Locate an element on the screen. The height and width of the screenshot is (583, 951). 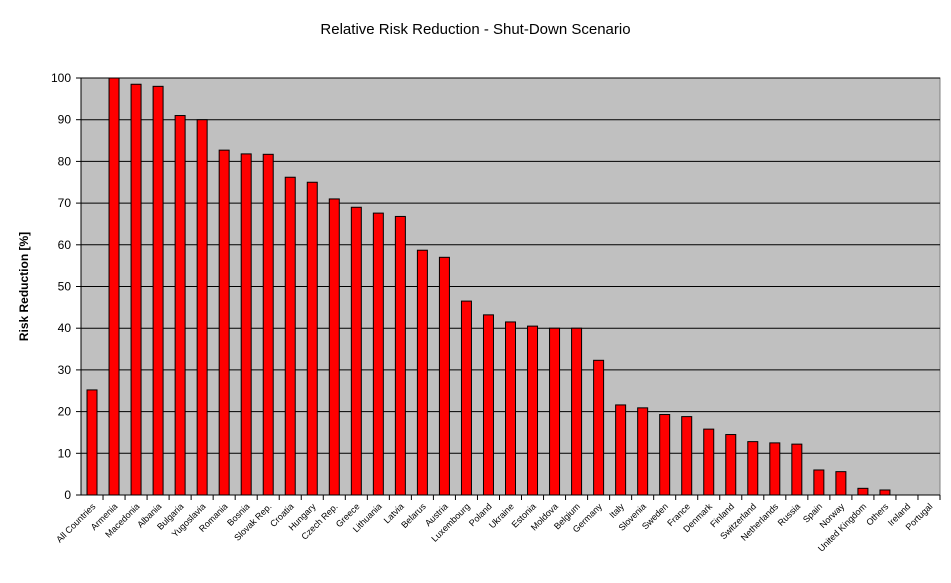
y-tick-label: 50 is located at coordinates (65, 287).